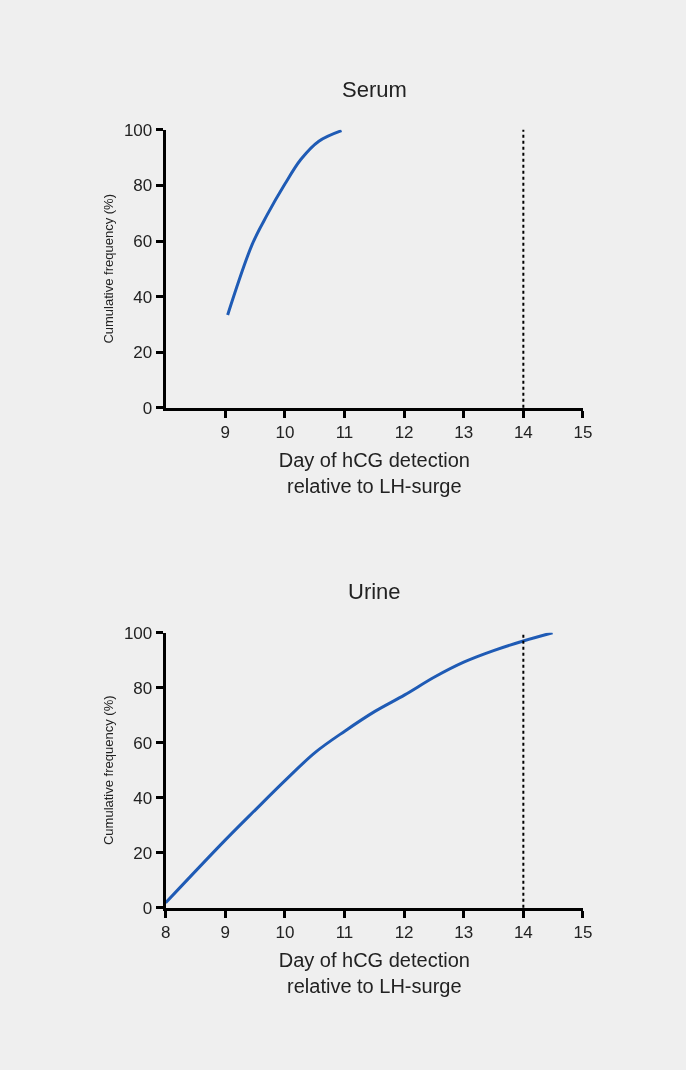  Describe the element at coordinates (374, 89) in the screenshot. I see `chart-title: Serum` at that location.